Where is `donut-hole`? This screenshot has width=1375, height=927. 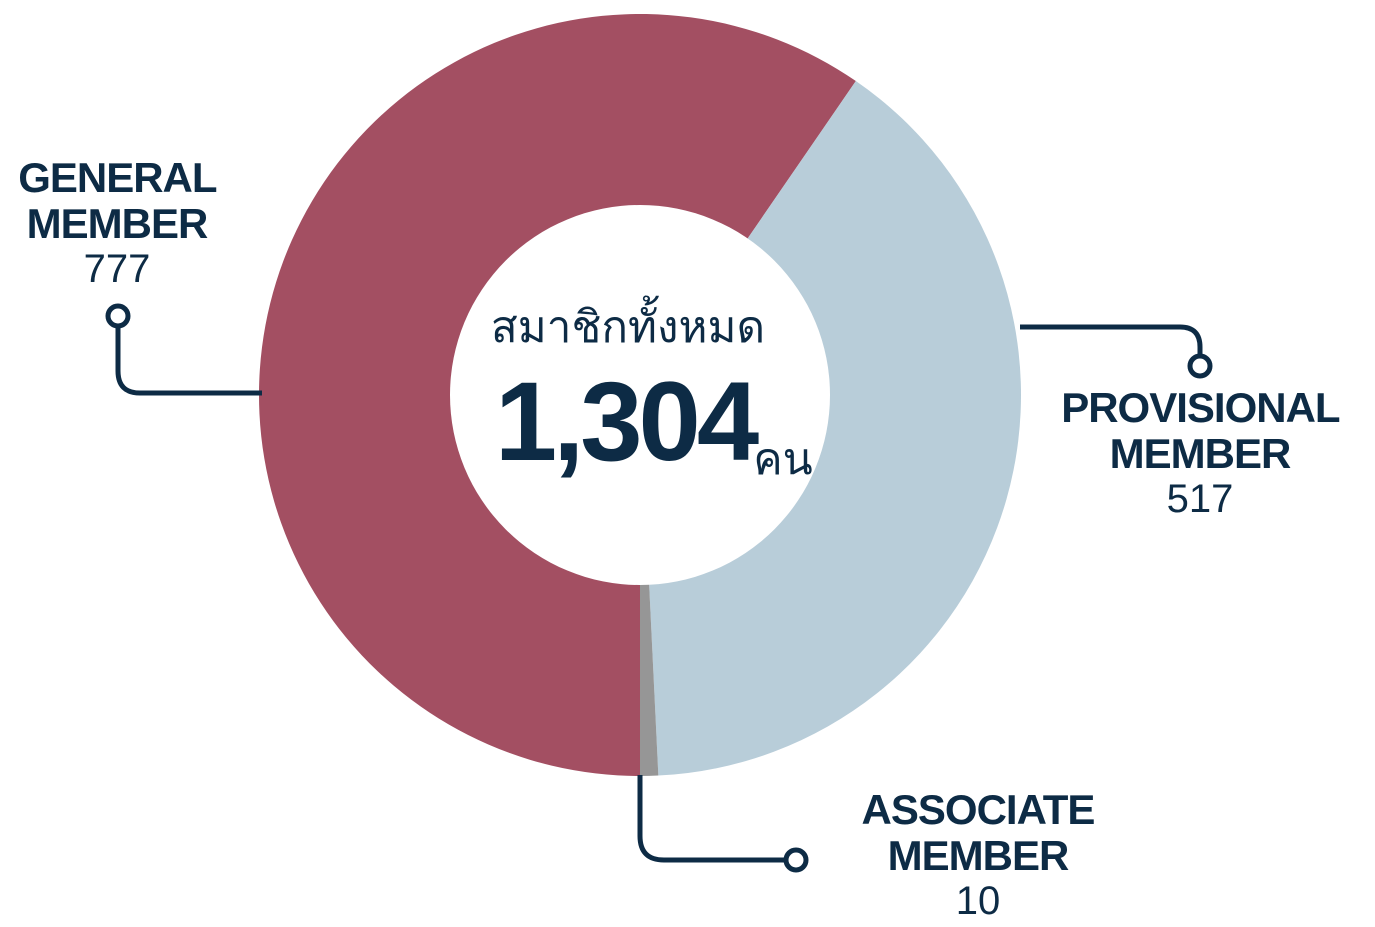 donut-hole is located at coordinates (640, 395).